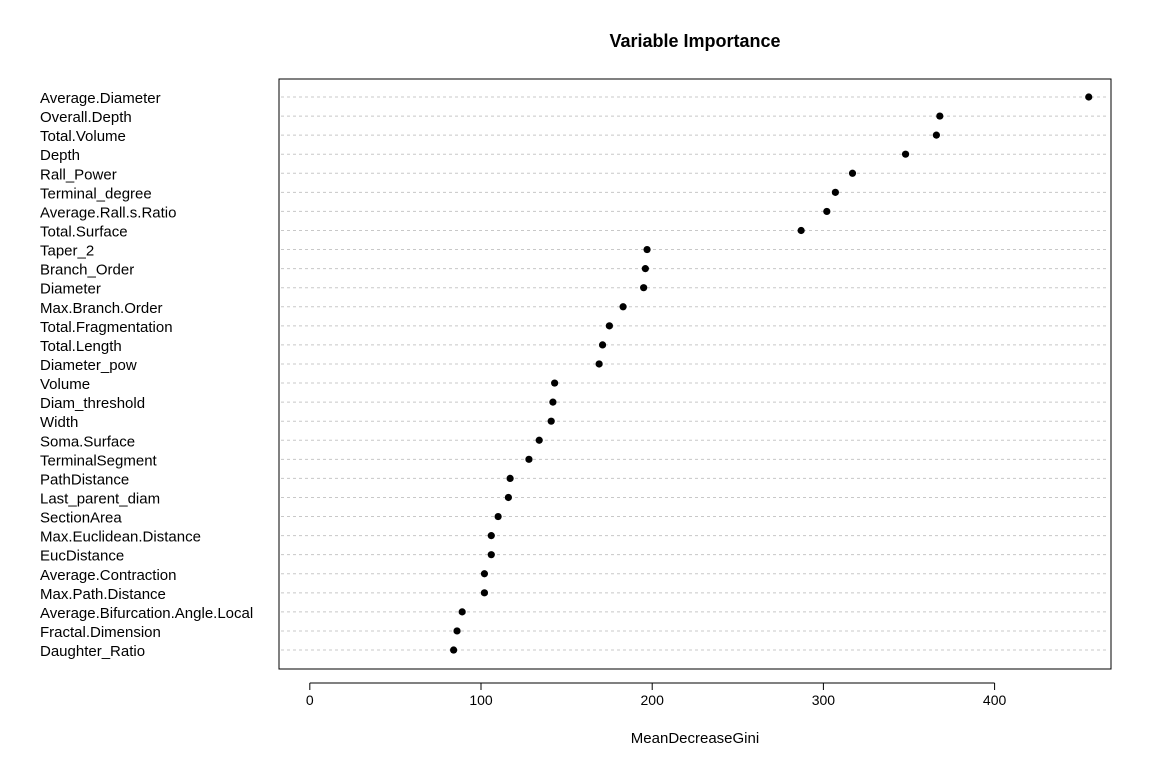 Image resolution: width=1152 pixels, height=768 pixels. Describe the element at coordinates (92, 403) in the screenshot. I see `category-label: Diam_threshold` at that location.